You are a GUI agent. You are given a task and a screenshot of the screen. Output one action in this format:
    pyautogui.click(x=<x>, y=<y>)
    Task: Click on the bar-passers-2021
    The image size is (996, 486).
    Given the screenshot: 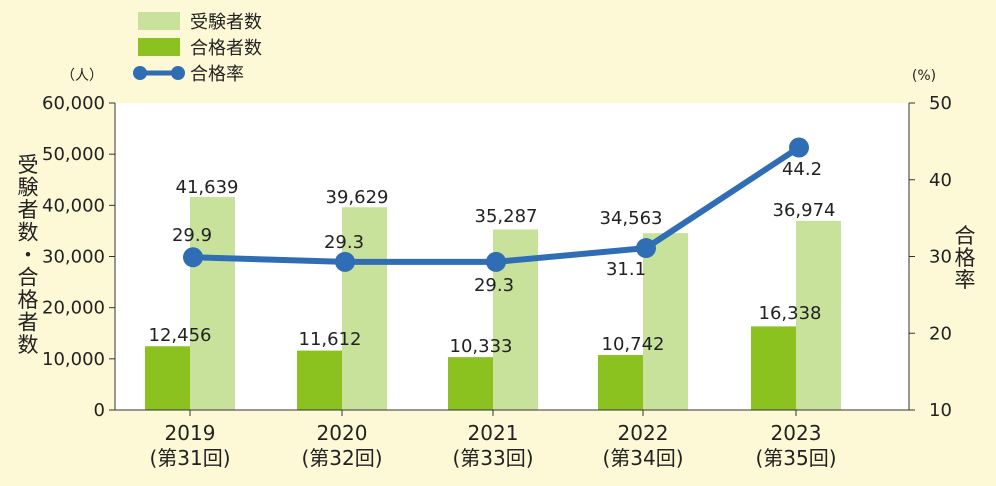 What is the action you would take?
    pyautogui.click(x=470, y=383)
    